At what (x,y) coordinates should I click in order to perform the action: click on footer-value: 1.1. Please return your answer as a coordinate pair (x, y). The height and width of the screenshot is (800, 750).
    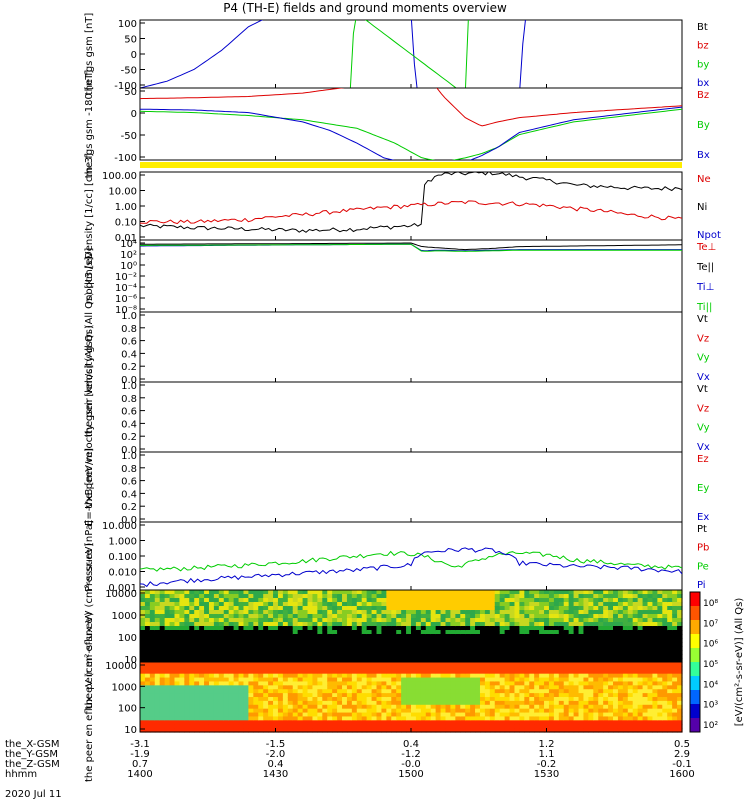
    Looking at the image, I should click on (547, 754).